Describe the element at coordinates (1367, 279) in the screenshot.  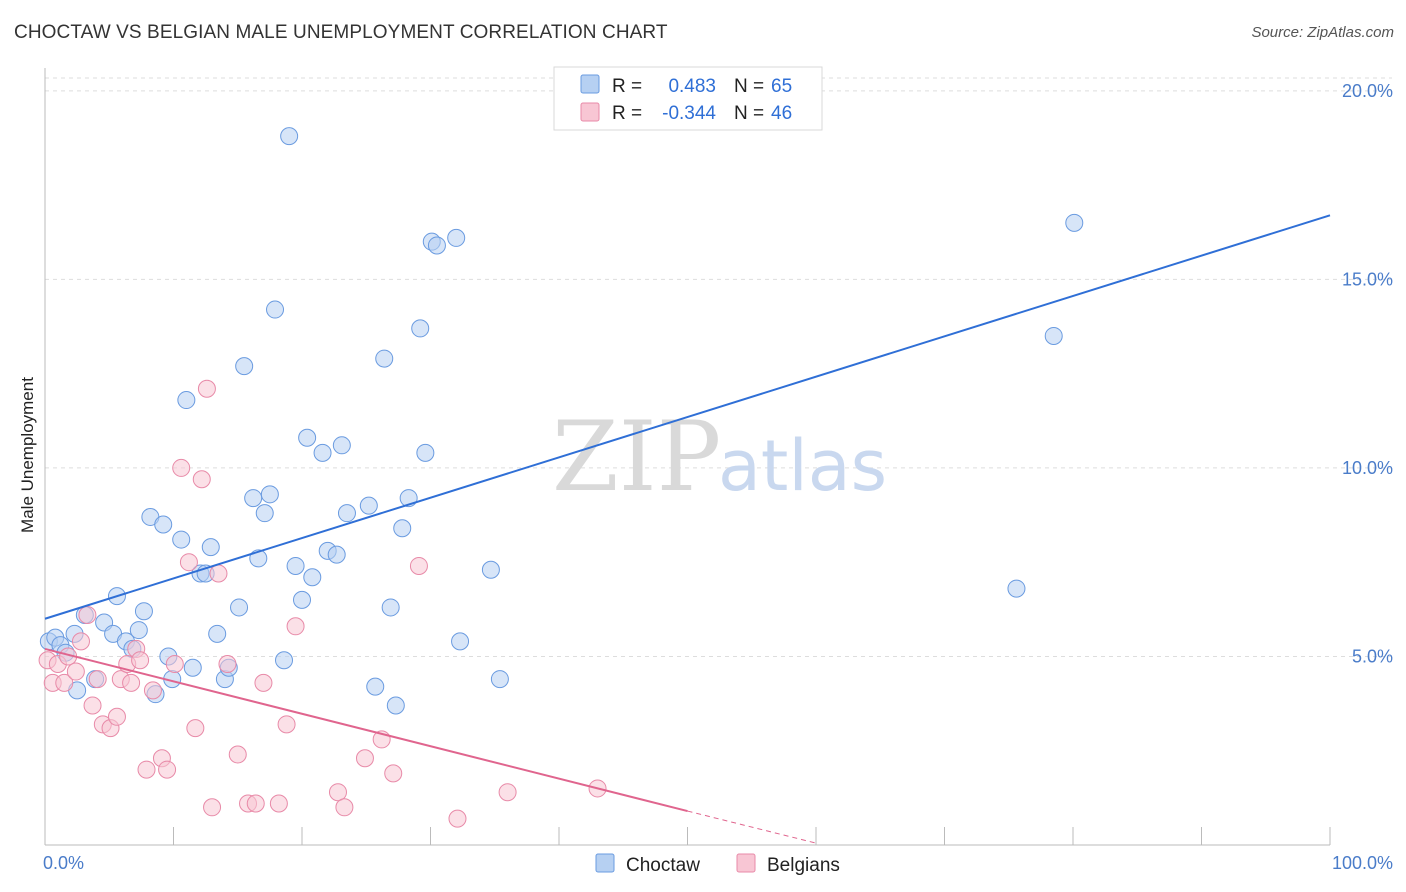
I see `y-tick-label: 15.0%` at that location.